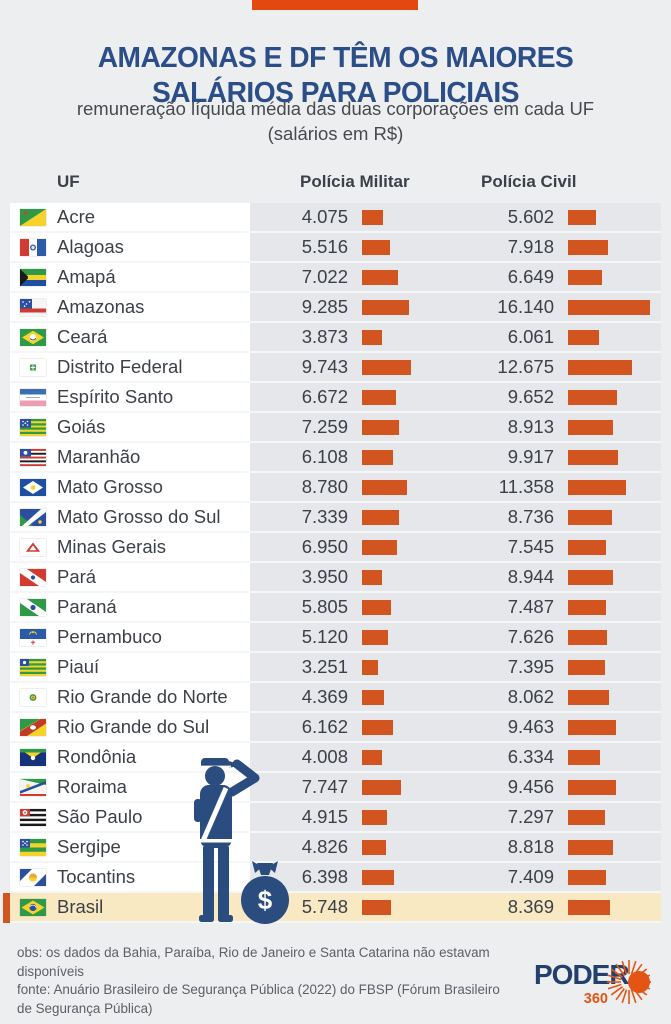 Image resolution: width=671 pixels, height=1024 pixels. I want to click on flag-rn-icon, so click(33, 697).